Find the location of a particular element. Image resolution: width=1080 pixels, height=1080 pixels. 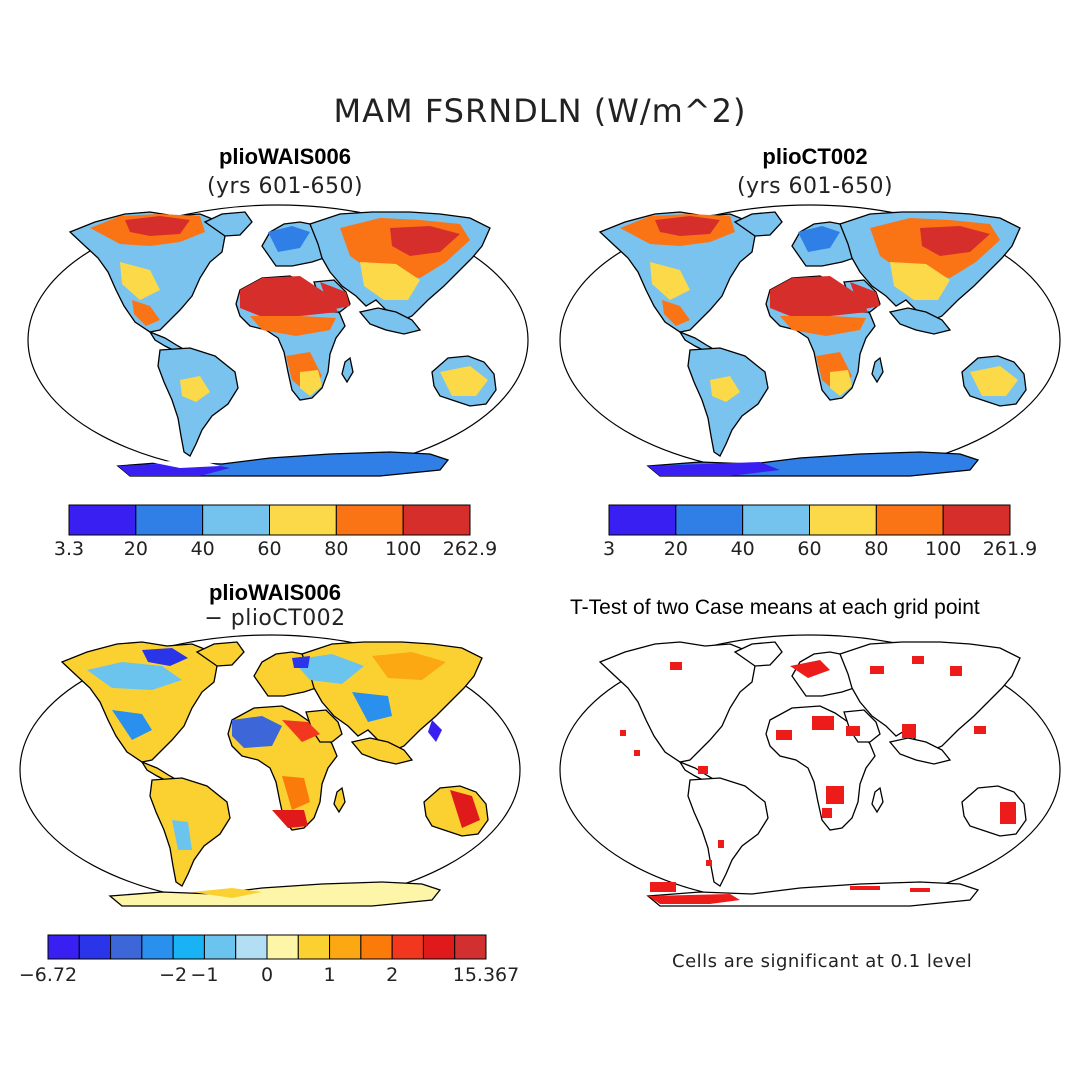

colorbar-label: 3.3 is located at coordinates (69, 549).